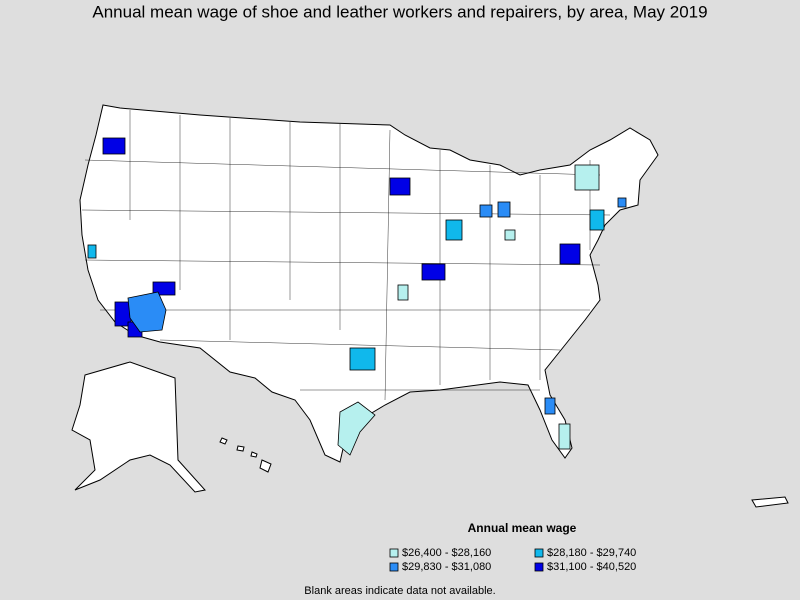 The width and height of the screenshot is (800, 600). I want to click on hawaii, so click(245, 455).